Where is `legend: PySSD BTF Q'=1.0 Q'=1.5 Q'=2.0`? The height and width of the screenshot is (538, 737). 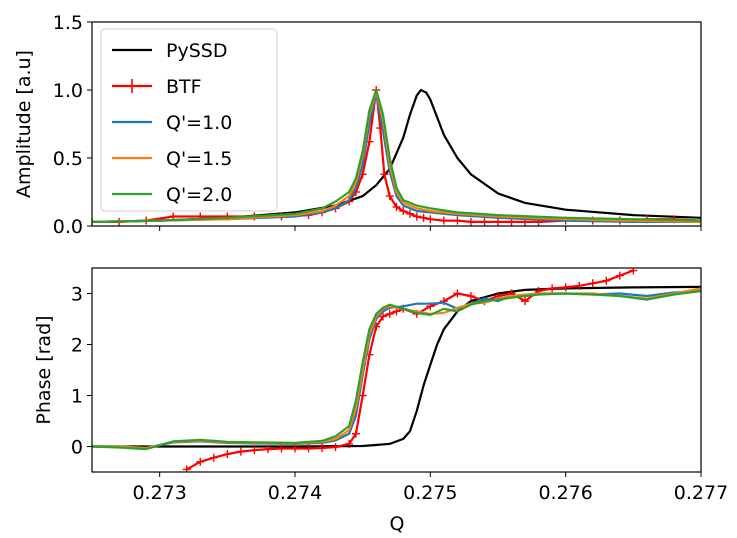
legend: PySSD BTF Q'=1.0 Q'=1.5 Q'=2.0 is located at coordinates (189, 120).